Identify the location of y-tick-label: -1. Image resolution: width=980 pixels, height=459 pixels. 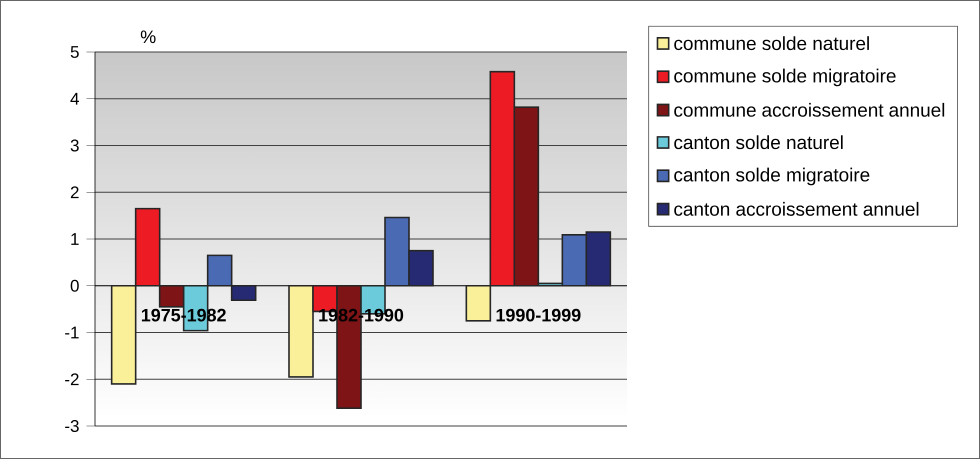
(72, 332).